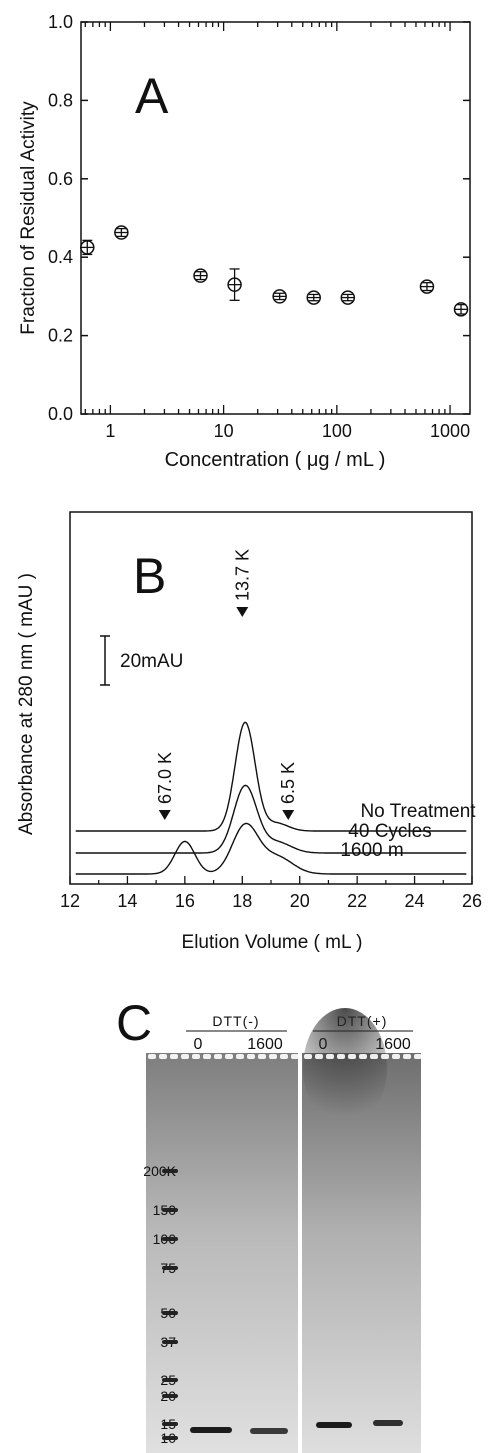  Describe the element at coordinates (418, 811) in the screenshot. I see `trace-label: No Treatment` at that location.